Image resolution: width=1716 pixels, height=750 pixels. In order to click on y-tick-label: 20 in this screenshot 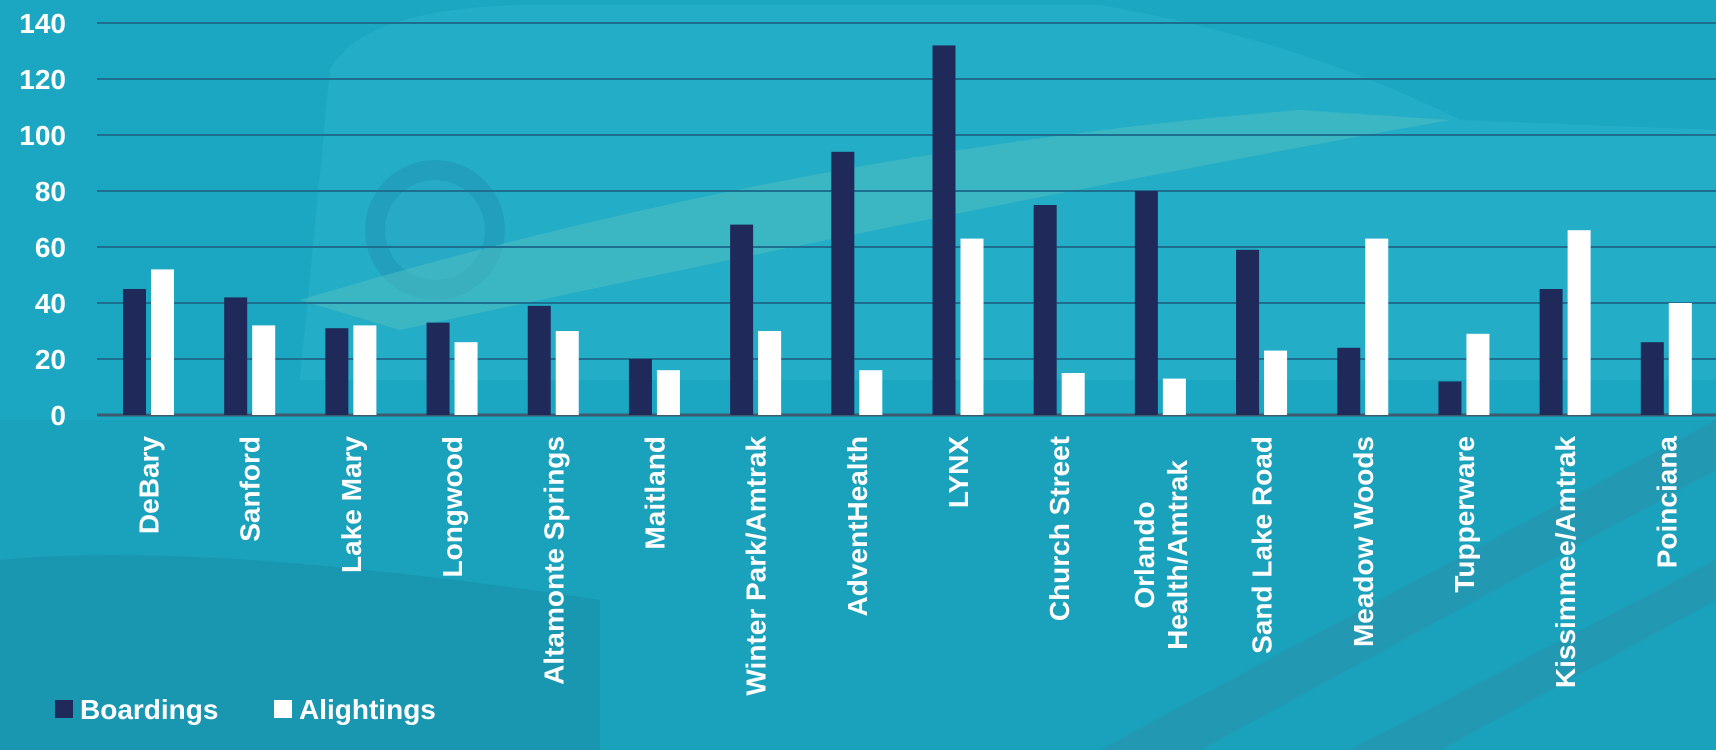, I will do `click(50, 359)`.